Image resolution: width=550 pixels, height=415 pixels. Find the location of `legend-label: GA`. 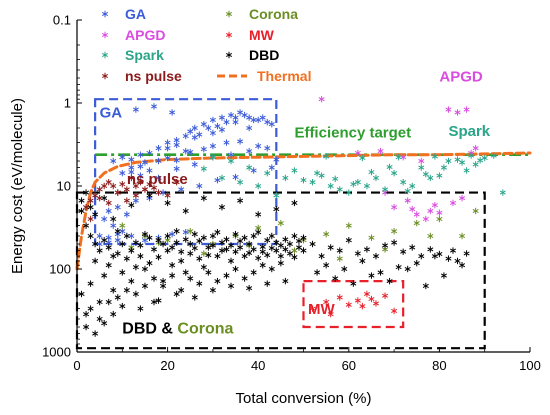

legend-label: GA is located at coordinates (135, 14).